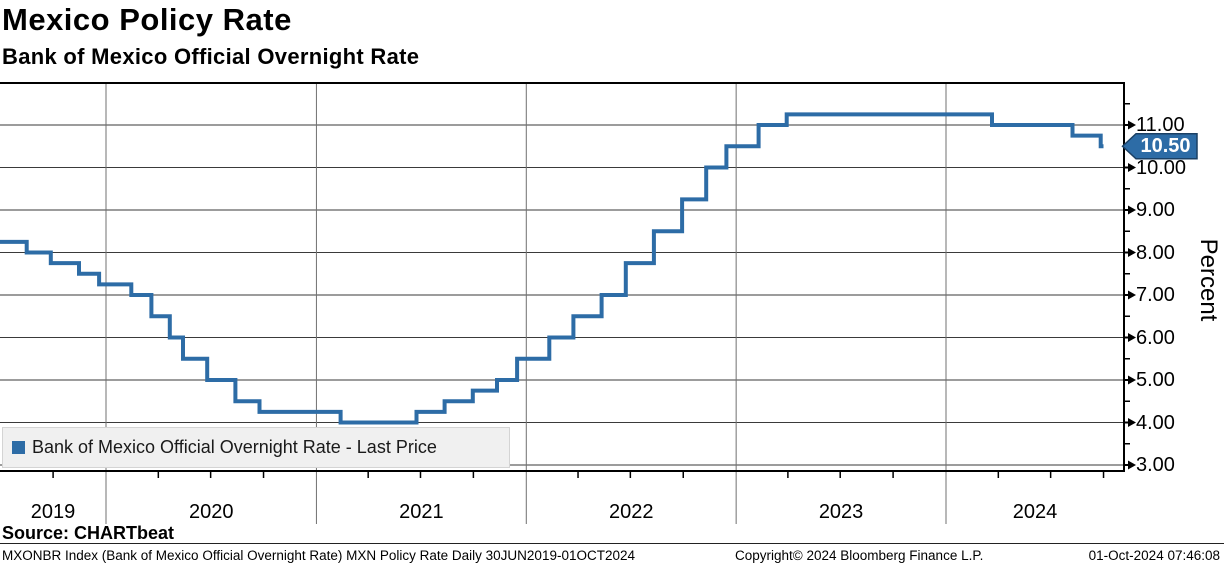  I want to click on y-axis-label: 3.00, so click(1155, 465).